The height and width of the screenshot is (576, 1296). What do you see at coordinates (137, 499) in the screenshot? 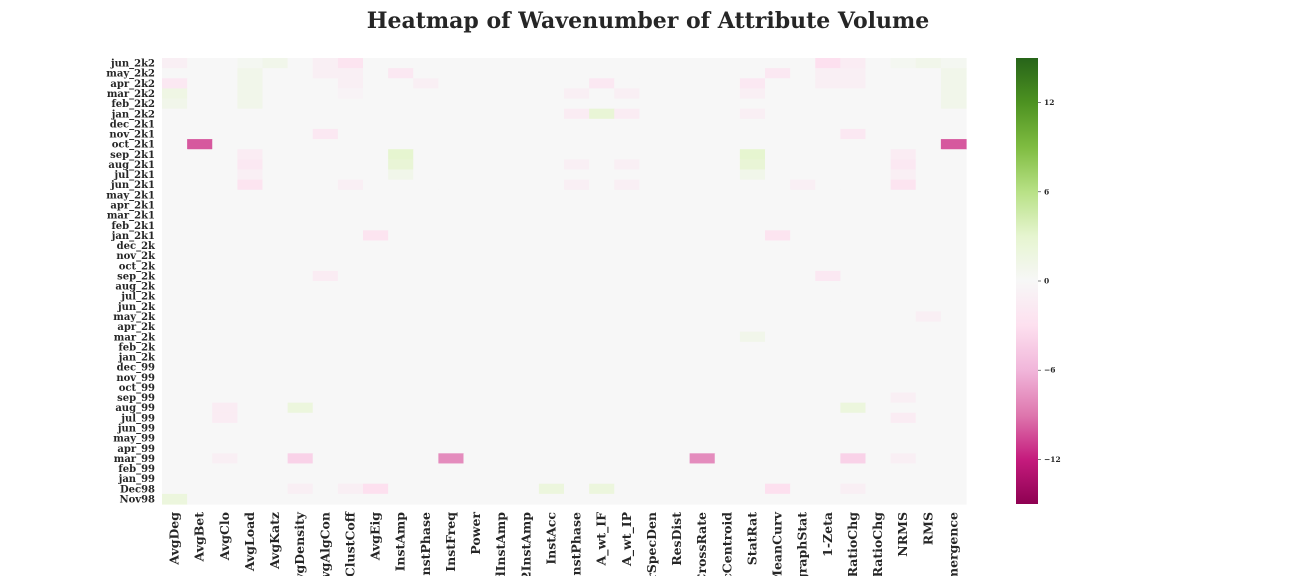
I see `y-tick-label: Nov98` at bounding box center [137, 499].